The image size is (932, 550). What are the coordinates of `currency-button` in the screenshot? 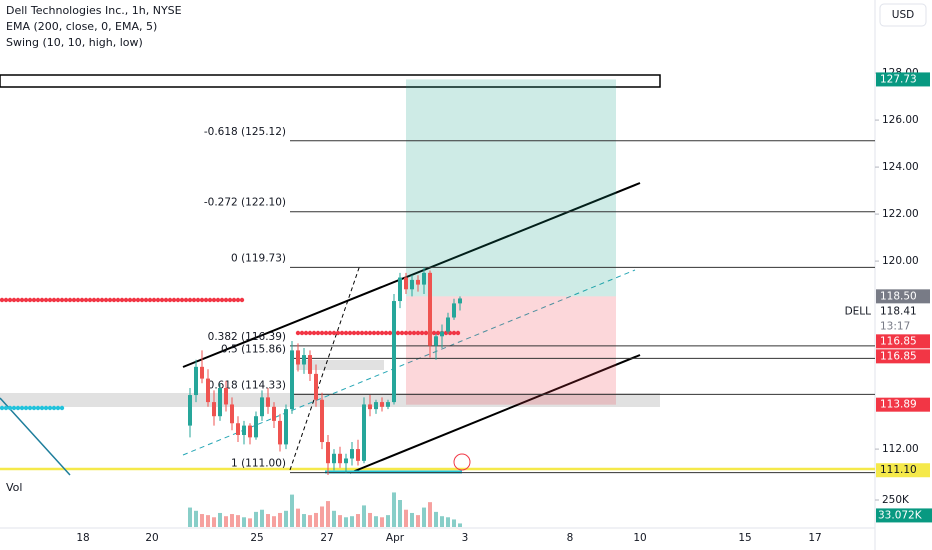 It's located at (903, 15).